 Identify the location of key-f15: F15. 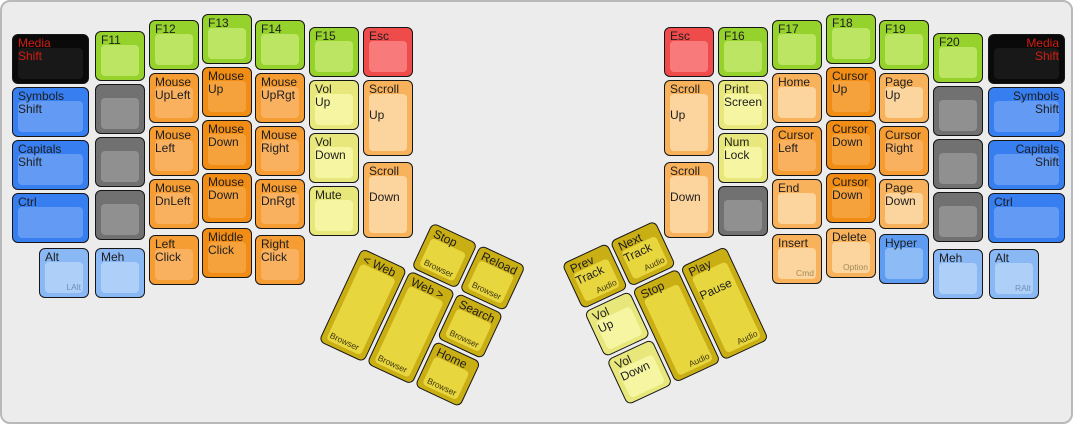
(334, 52).